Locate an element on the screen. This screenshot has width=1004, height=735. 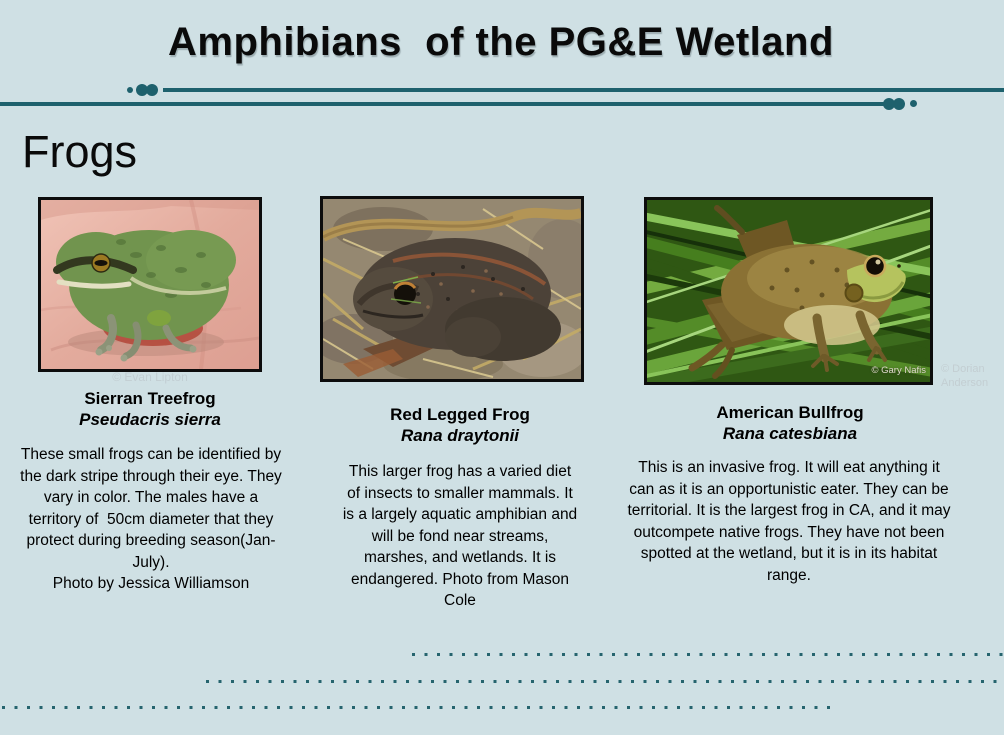
photo-credit-gary-nafis: © Gary Nafis is located at coordinates (898, 370).